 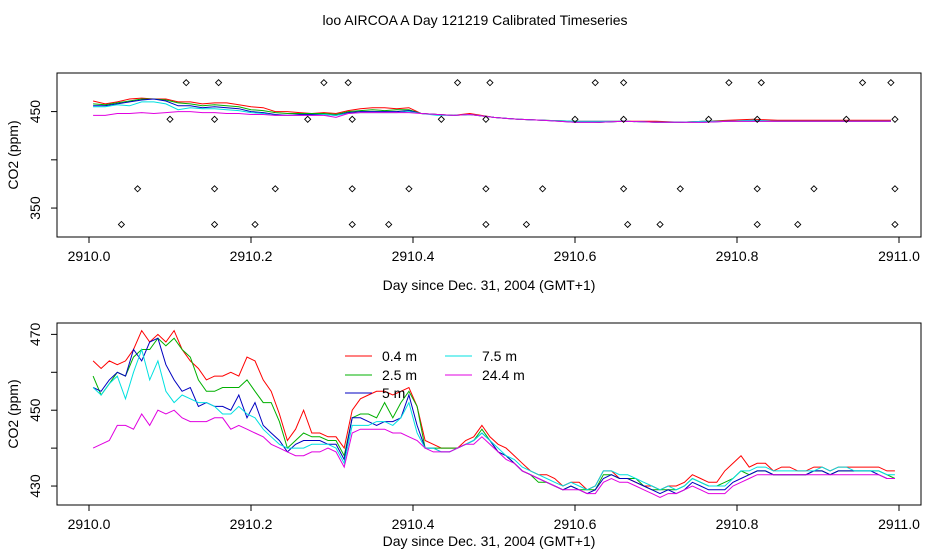 I want to click on top-y-axis: 350 450, so click(x=42, y=160).